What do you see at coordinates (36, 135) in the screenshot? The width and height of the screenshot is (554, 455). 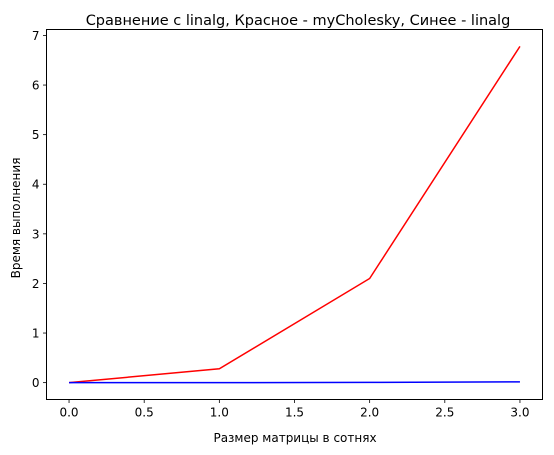 I see `y-tick-label: 5` at bounding box center [36, 135].